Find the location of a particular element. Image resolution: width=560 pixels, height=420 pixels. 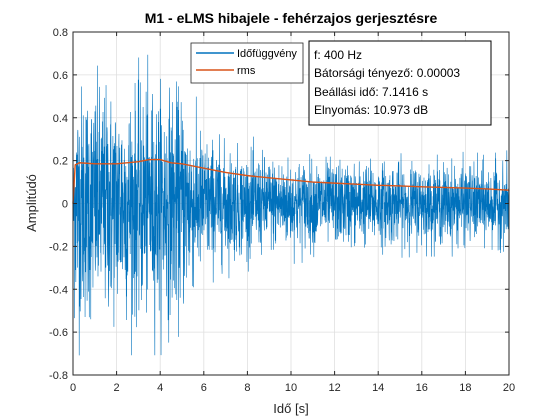

y-tick-label: 0 is located at coordinates (65, 205).